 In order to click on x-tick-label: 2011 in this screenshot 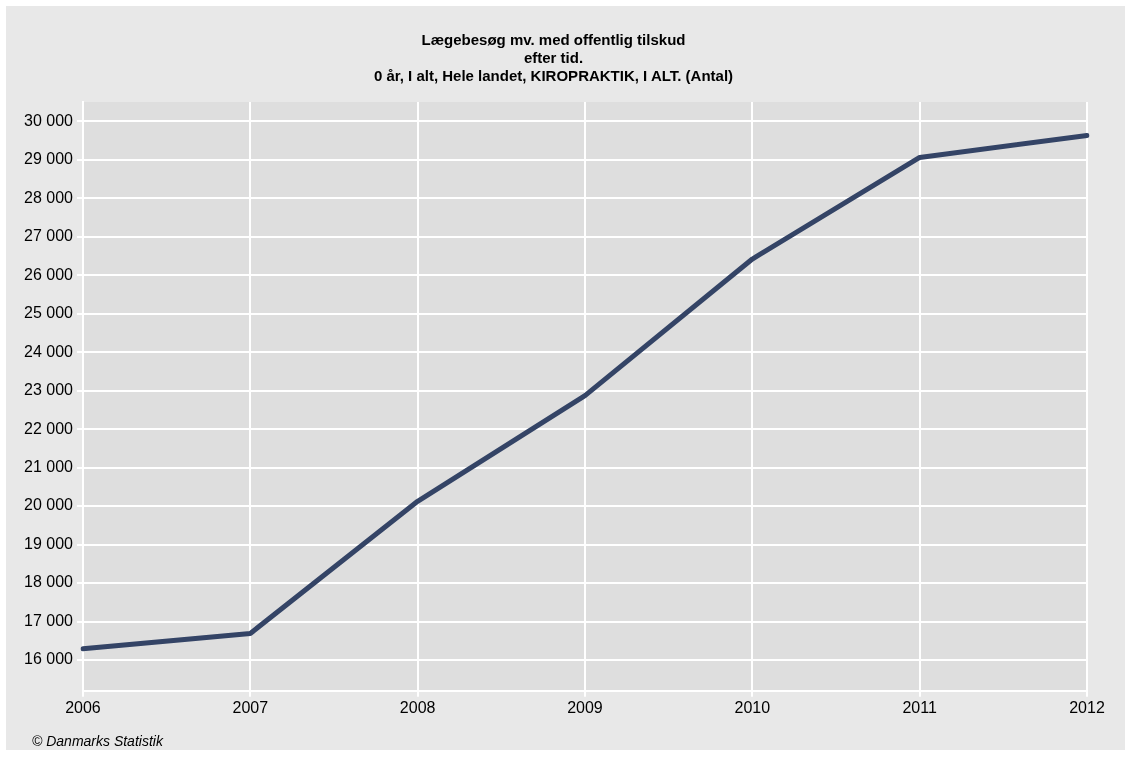, I will do `click(919, 707)`.